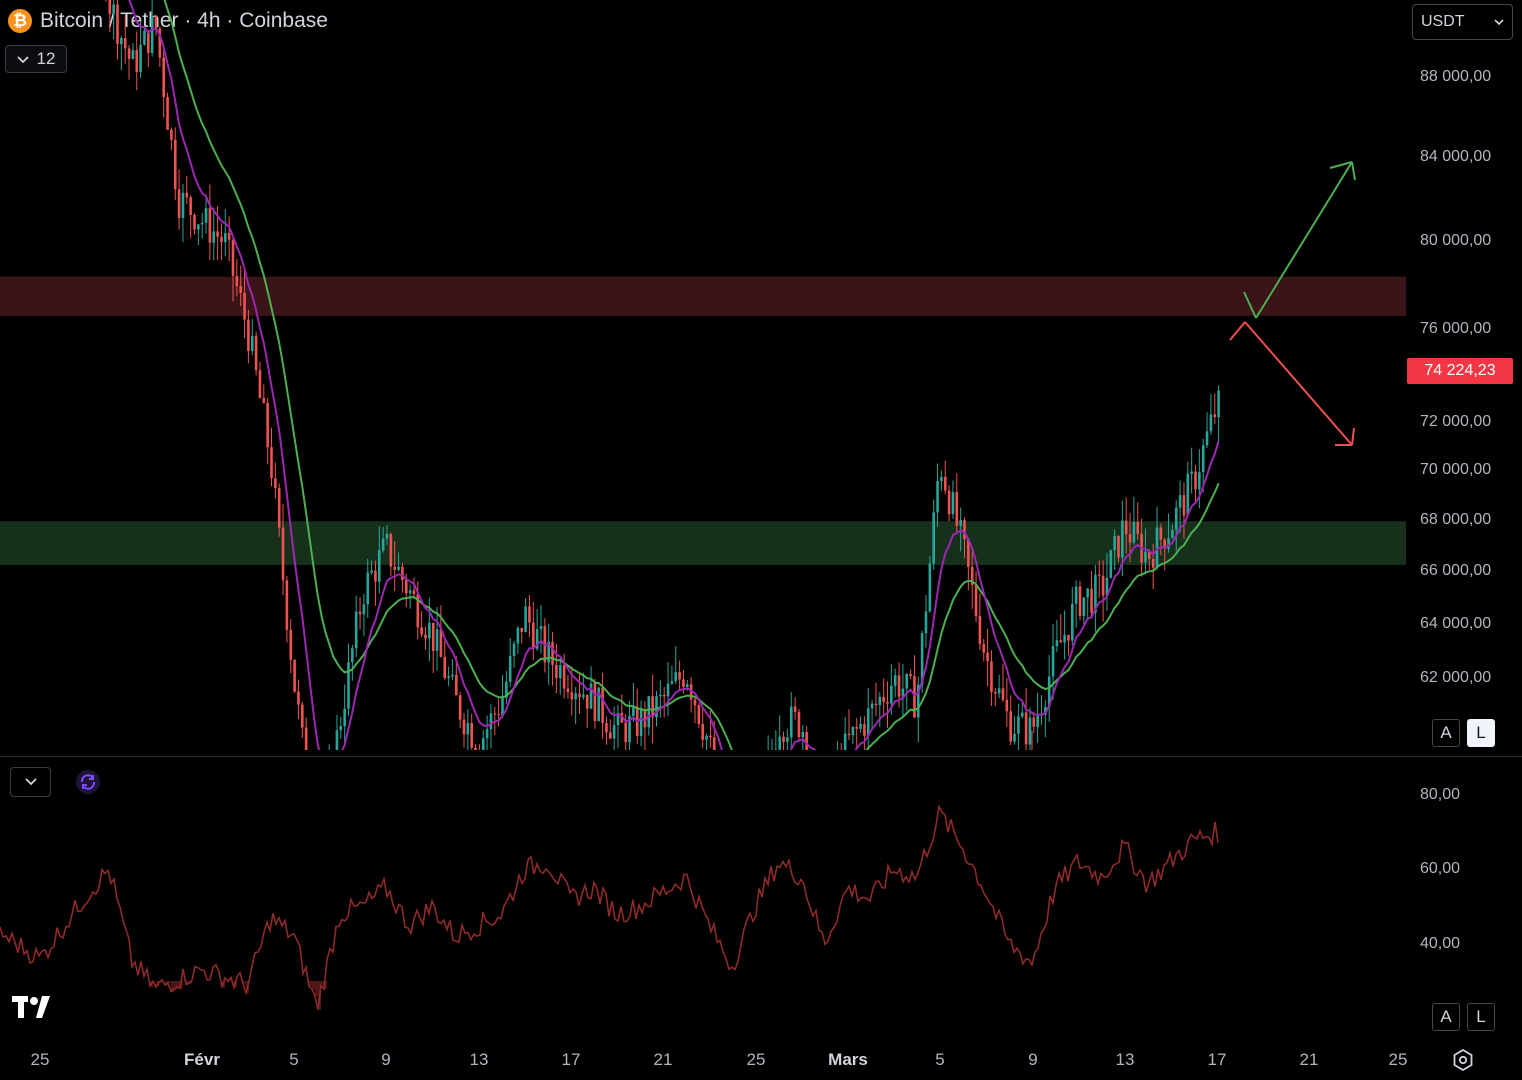  I want to click on last-price-badge: 74 224,23, so click(1460, 371).